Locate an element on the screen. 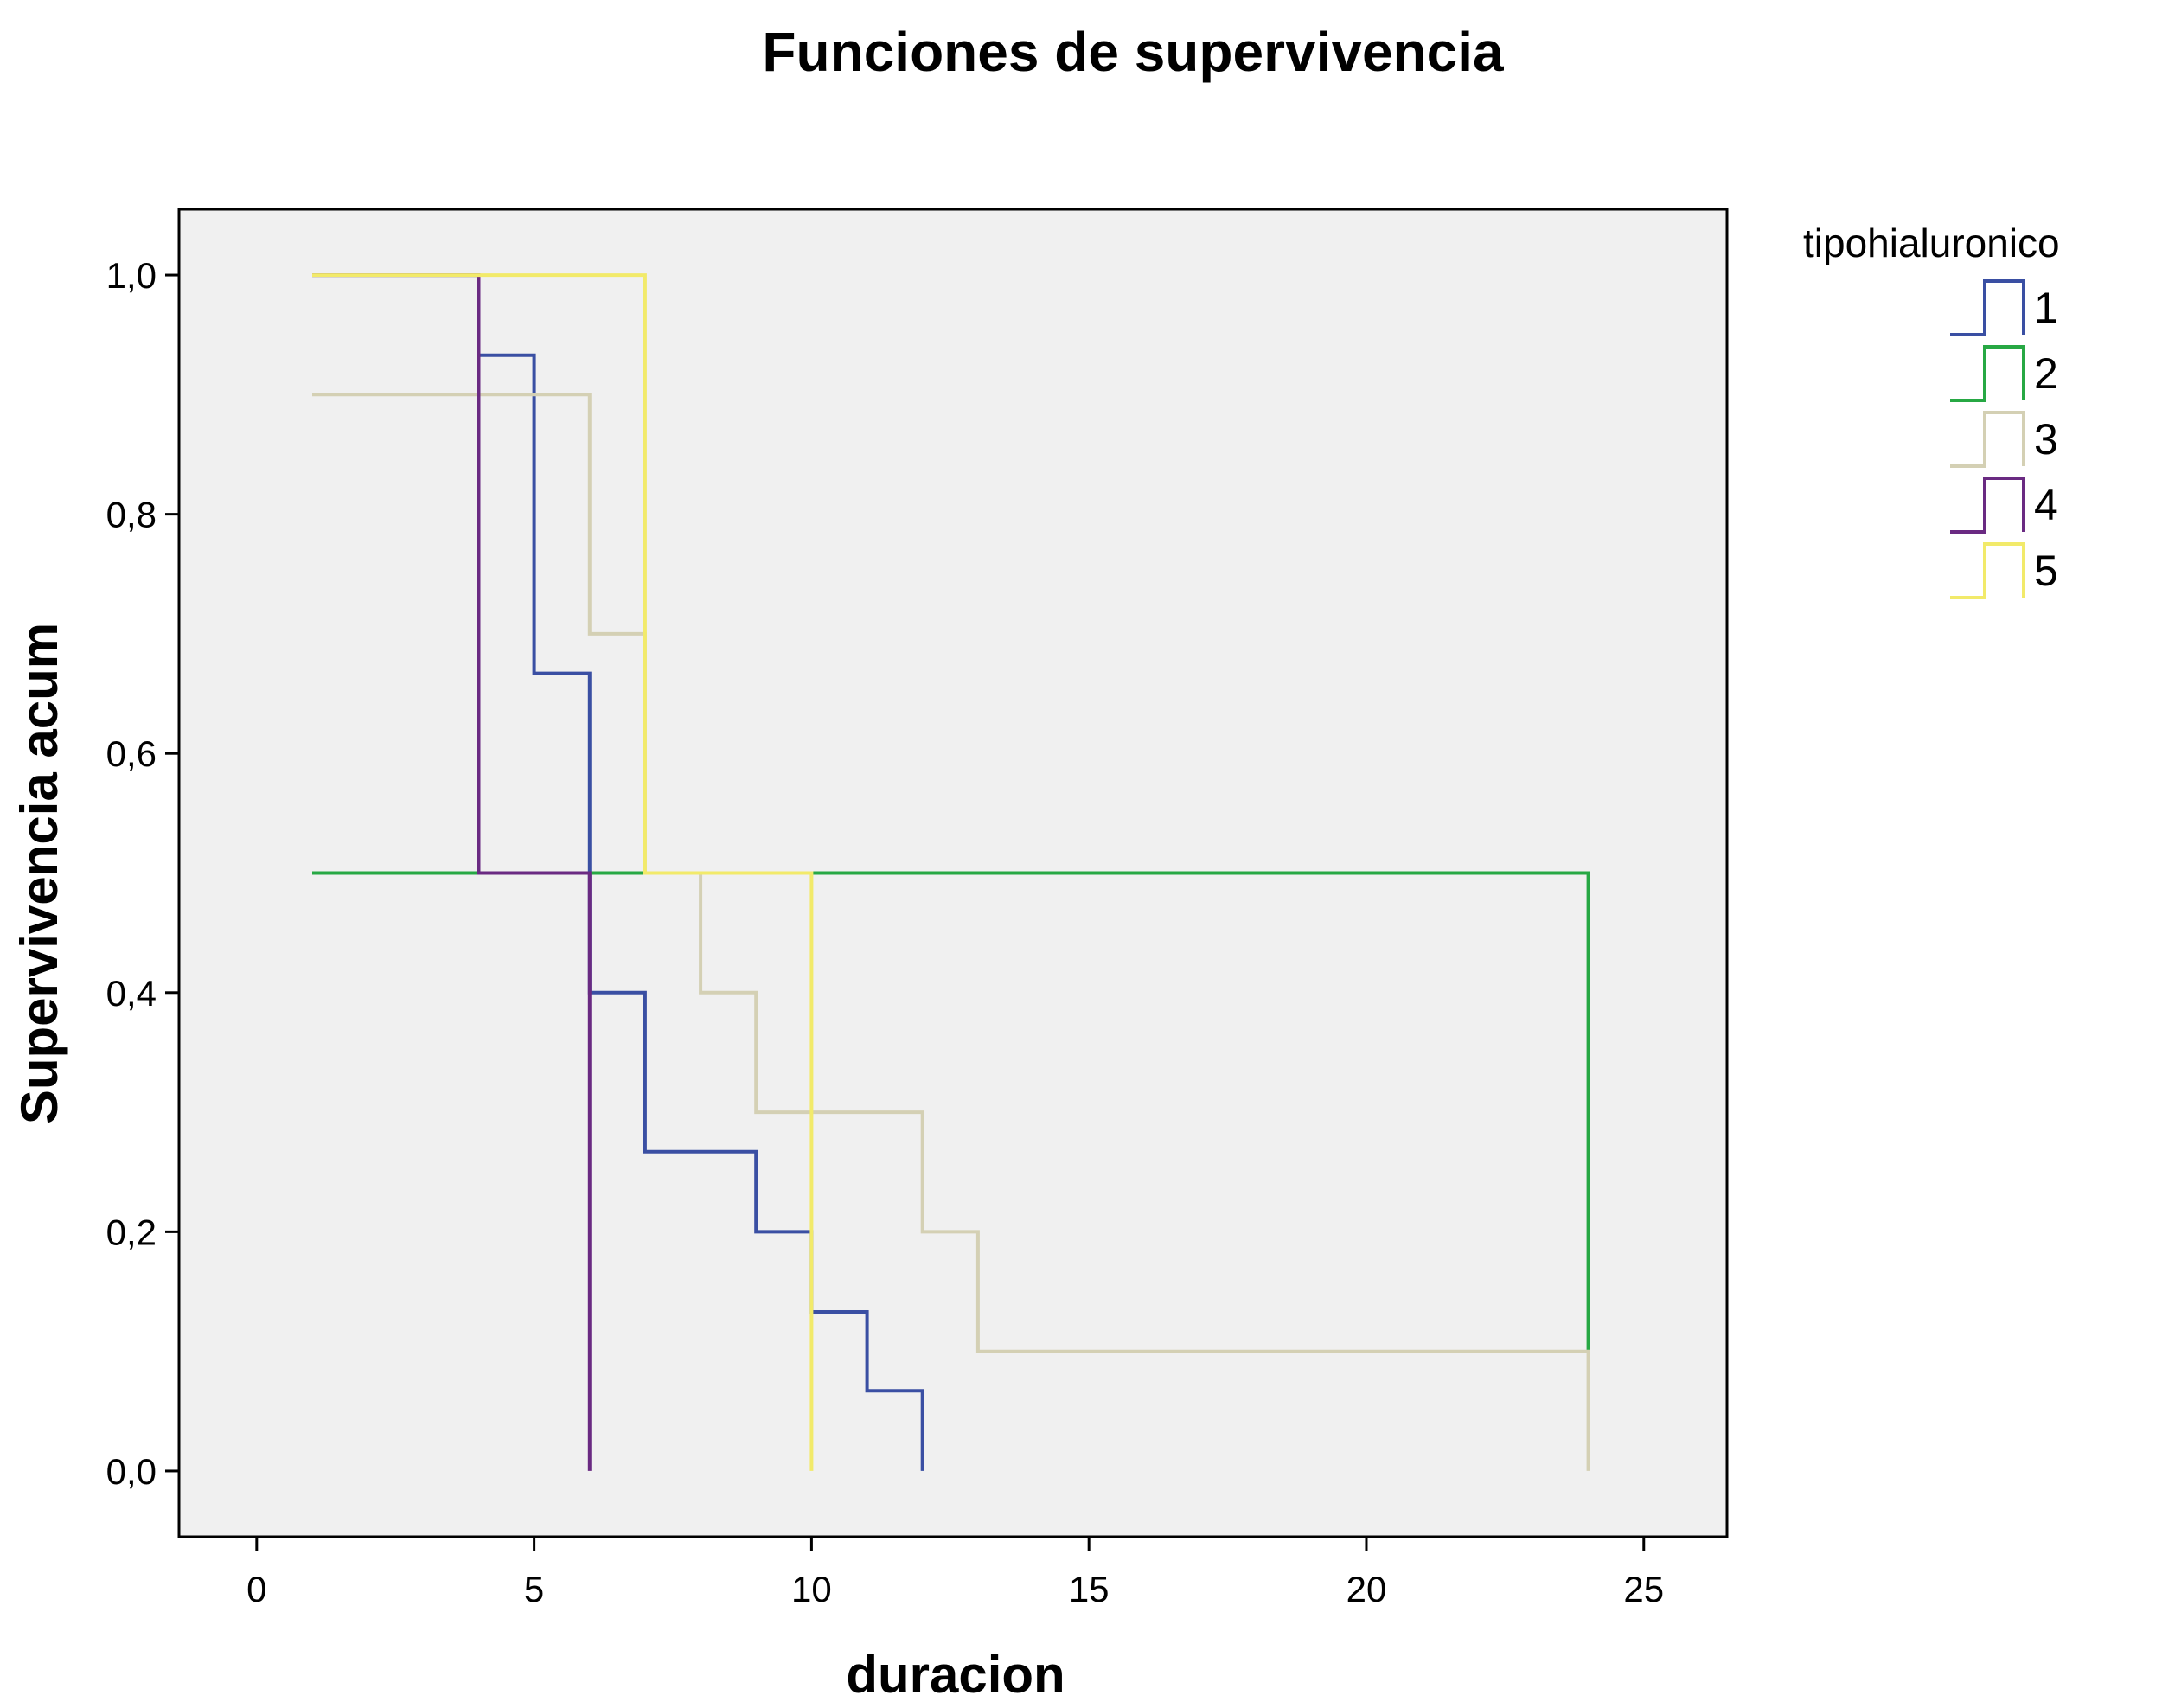 This screenshot has height=1708, width=2162. chart-title: Funciones de supervivencia is located at coordinates (1133, 52).